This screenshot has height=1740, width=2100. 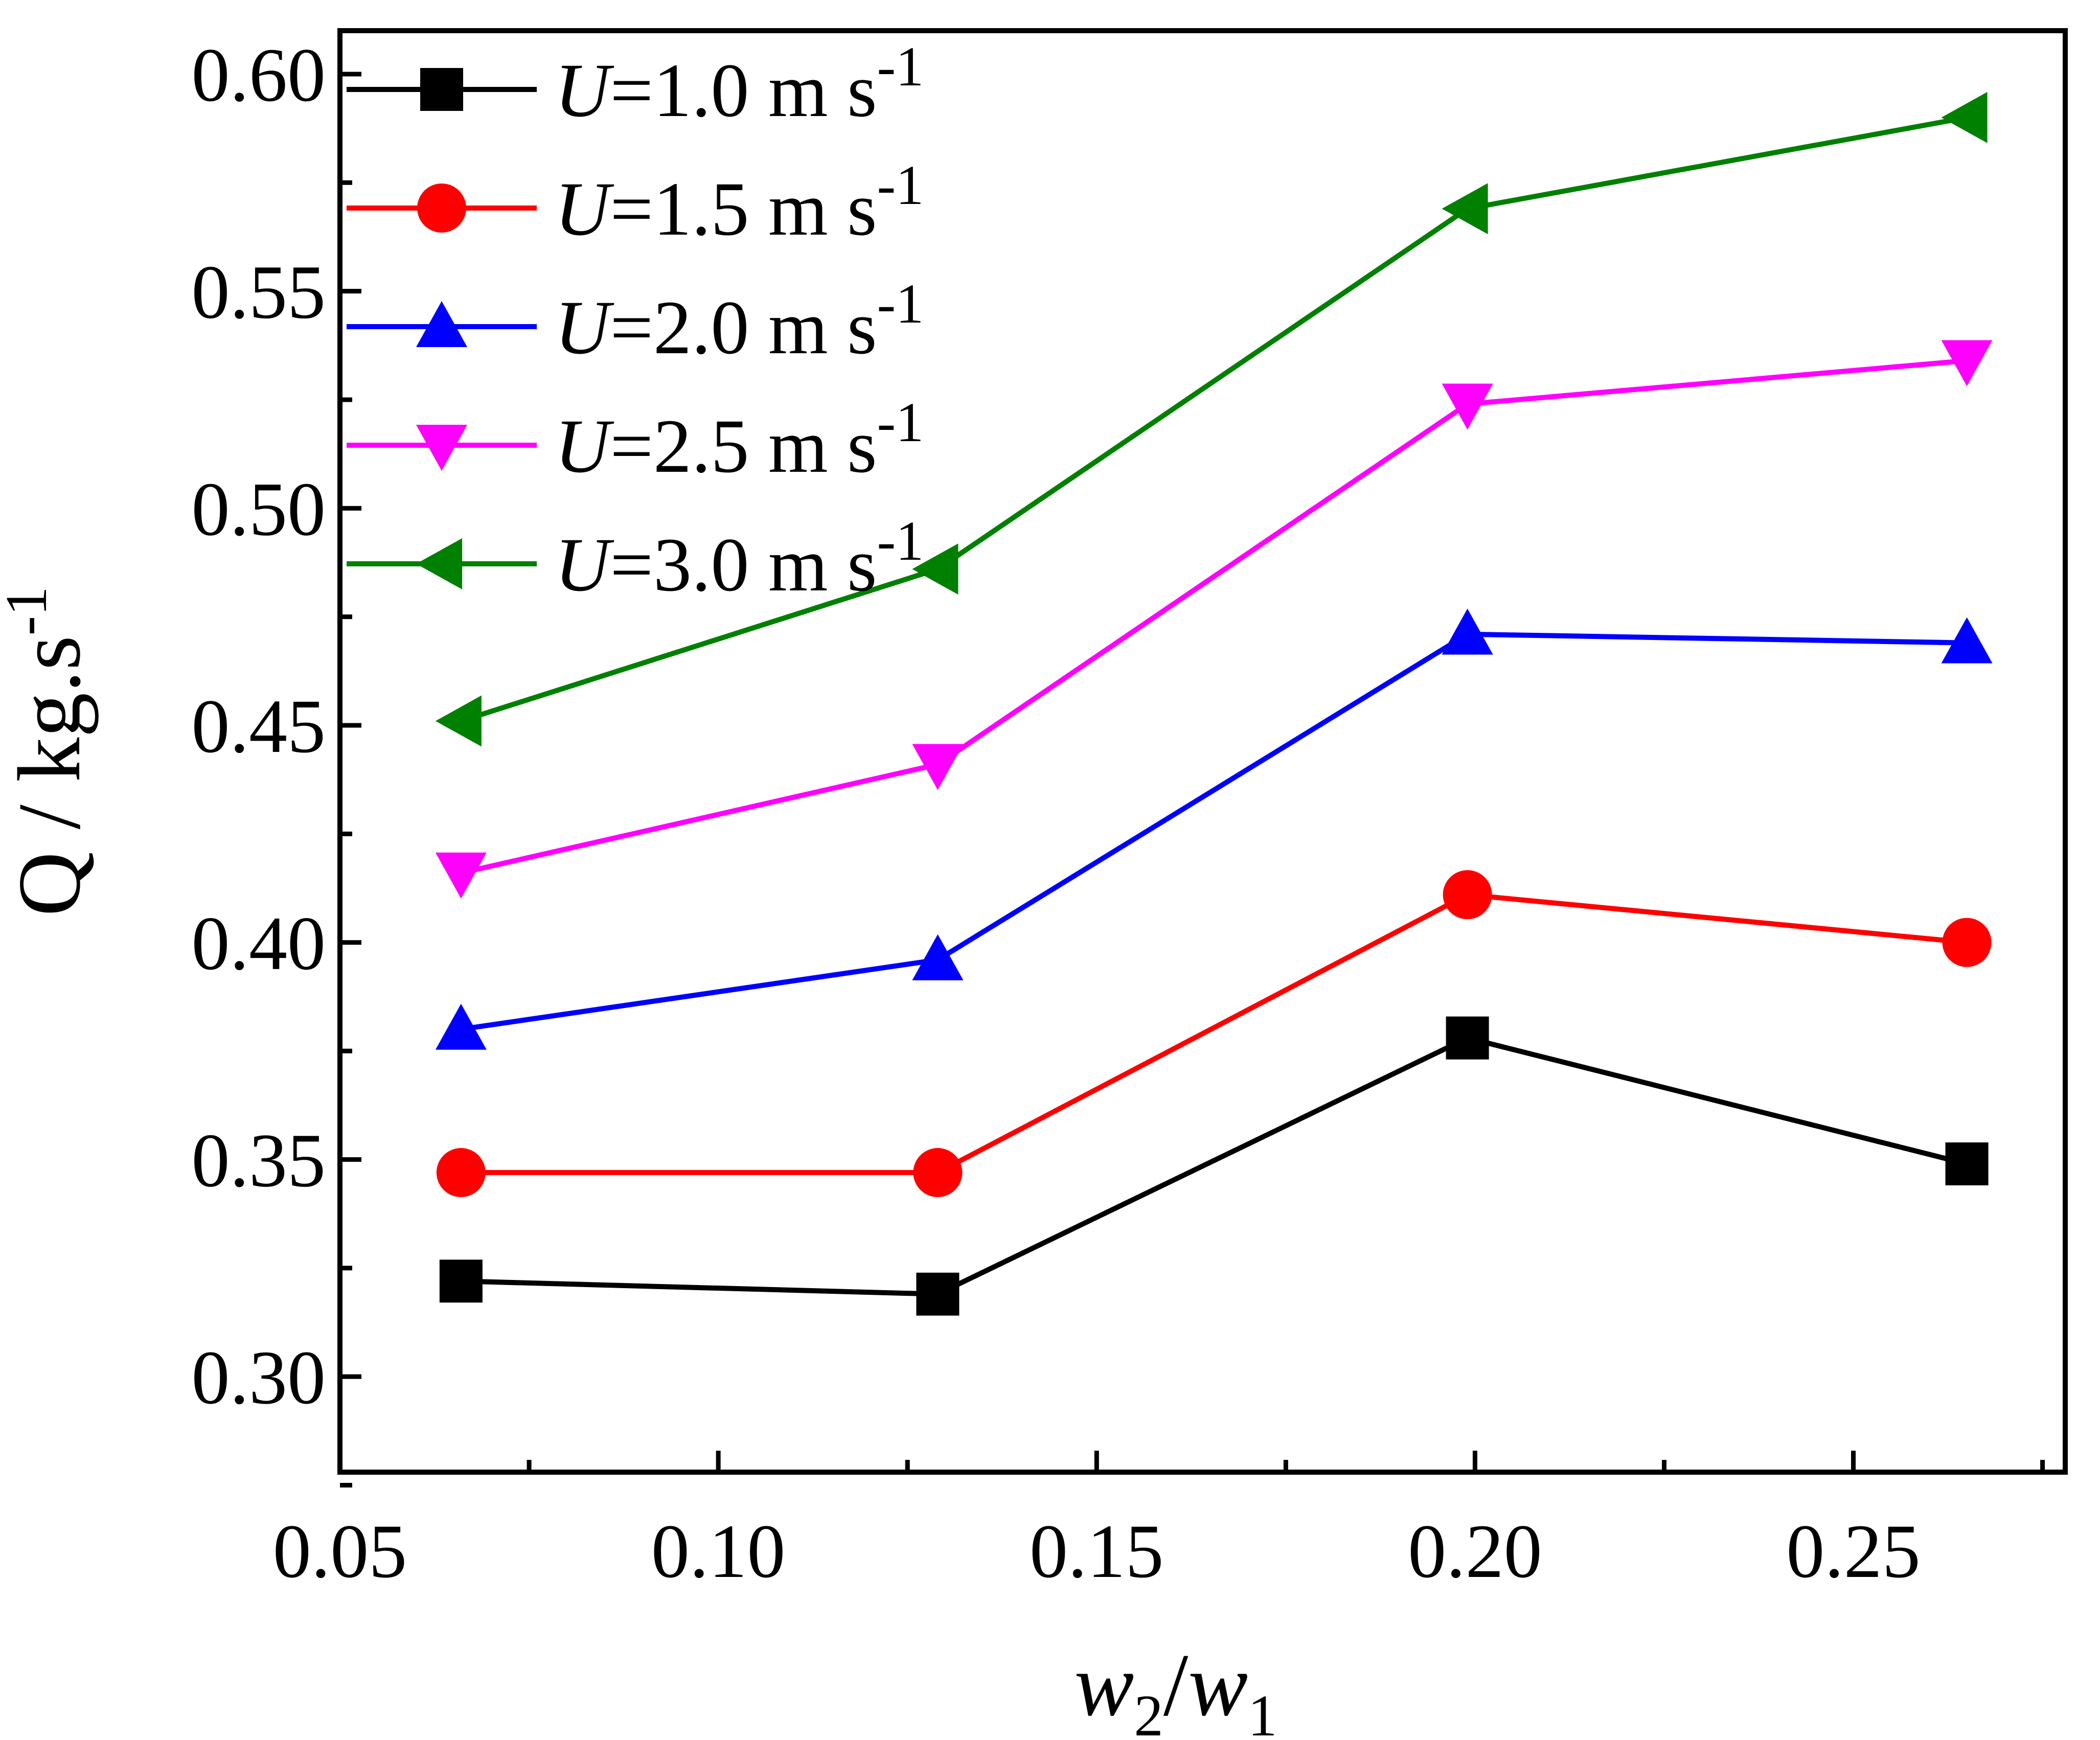 What do you see at coordinates (259, 726) in the screenshot?
I see `y-tick-label: 0.45` at bounding box center [259, 726].